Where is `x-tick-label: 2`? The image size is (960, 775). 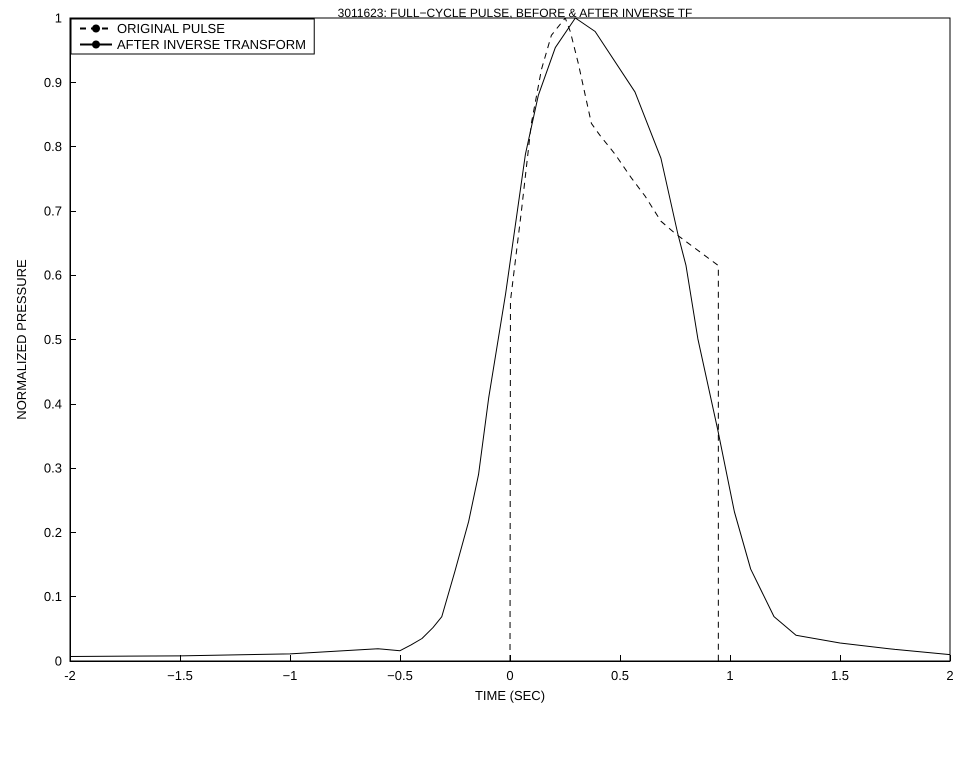
x-tick-label: 2 is located at coordinates (950, 675).